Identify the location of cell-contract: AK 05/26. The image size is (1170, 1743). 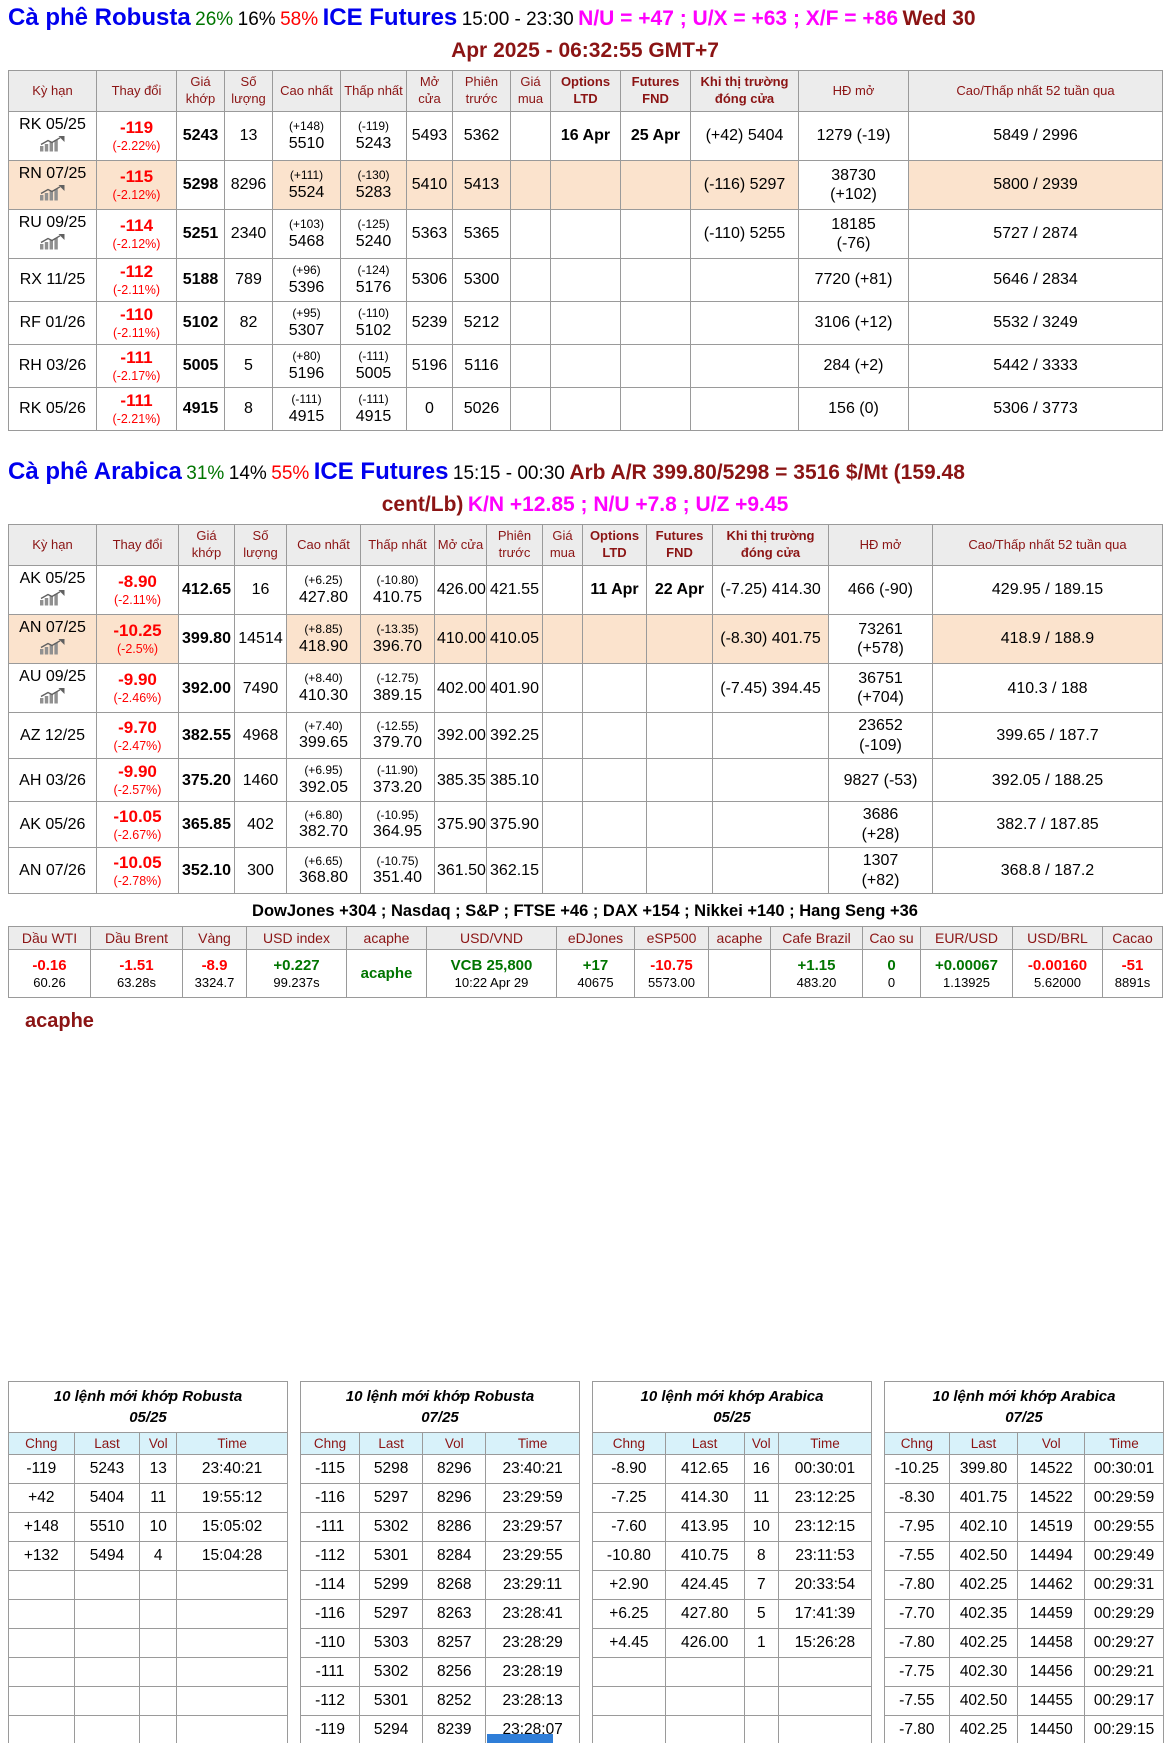
(52, 825).